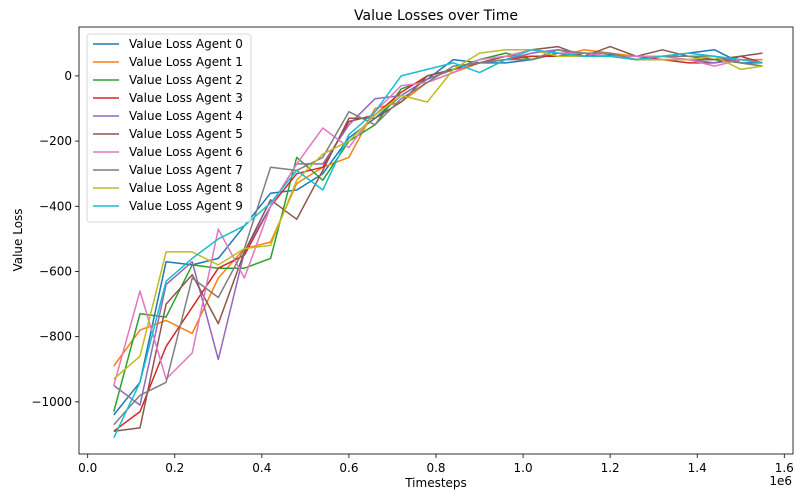 This screenshot has height=494, width=796. Describe the element at coordinates (51, 402) in the screenshot. I see `y-tick-label: −1000` at that location.